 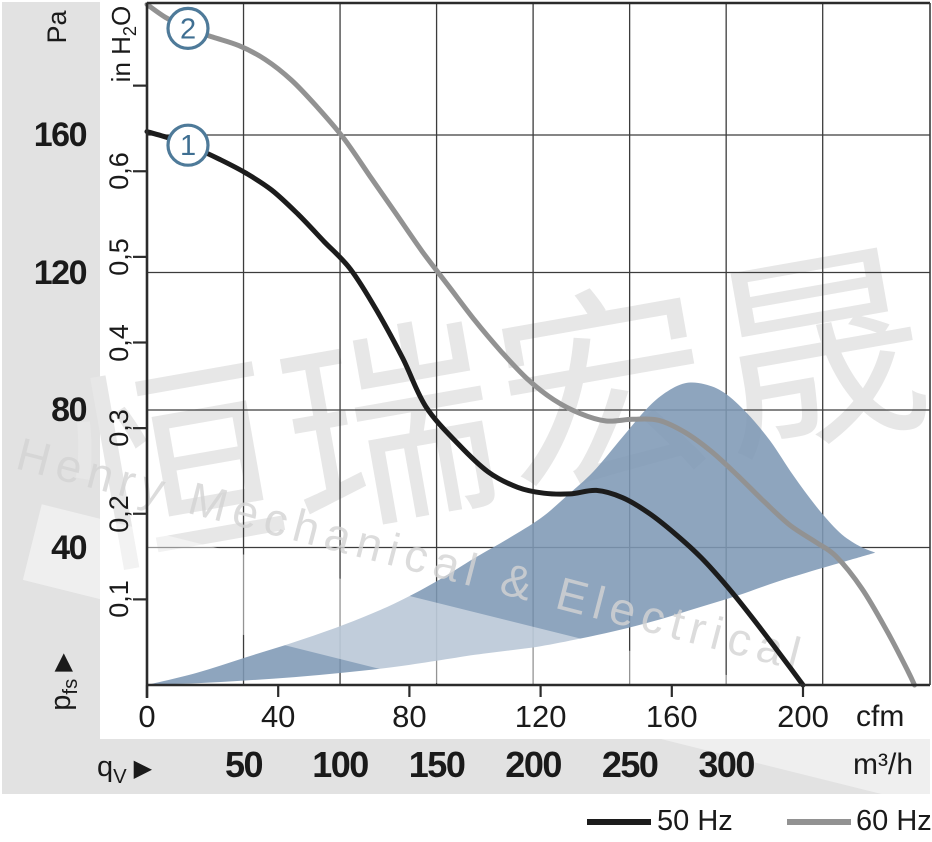 I want to click on flow-axis-label: qV ▶, so click(x=124, y=772).